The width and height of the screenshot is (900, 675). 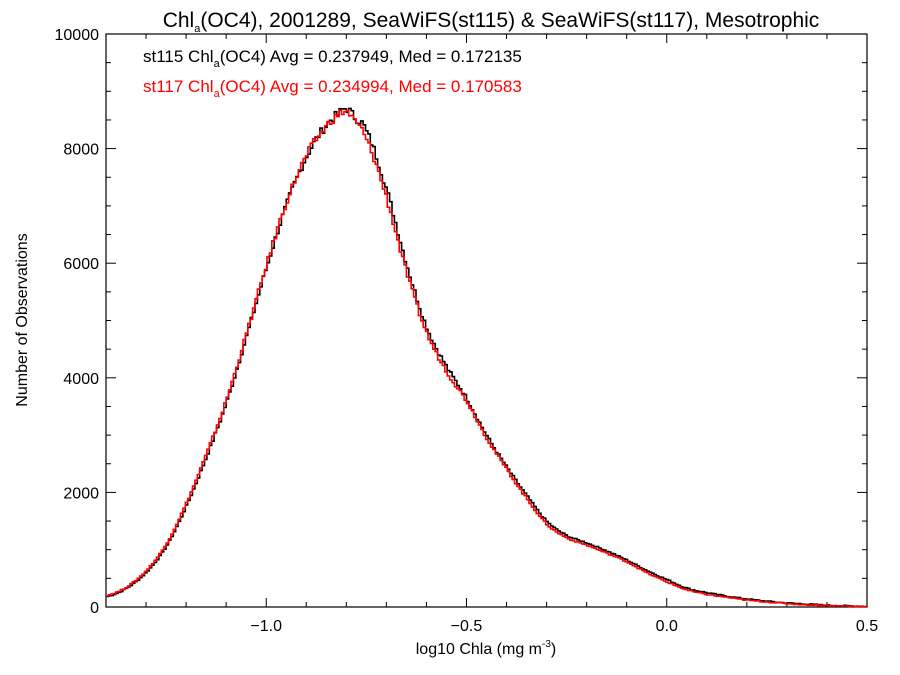 I want to click on y-axis-label: Number of Observations, so click(x=22, y=319).